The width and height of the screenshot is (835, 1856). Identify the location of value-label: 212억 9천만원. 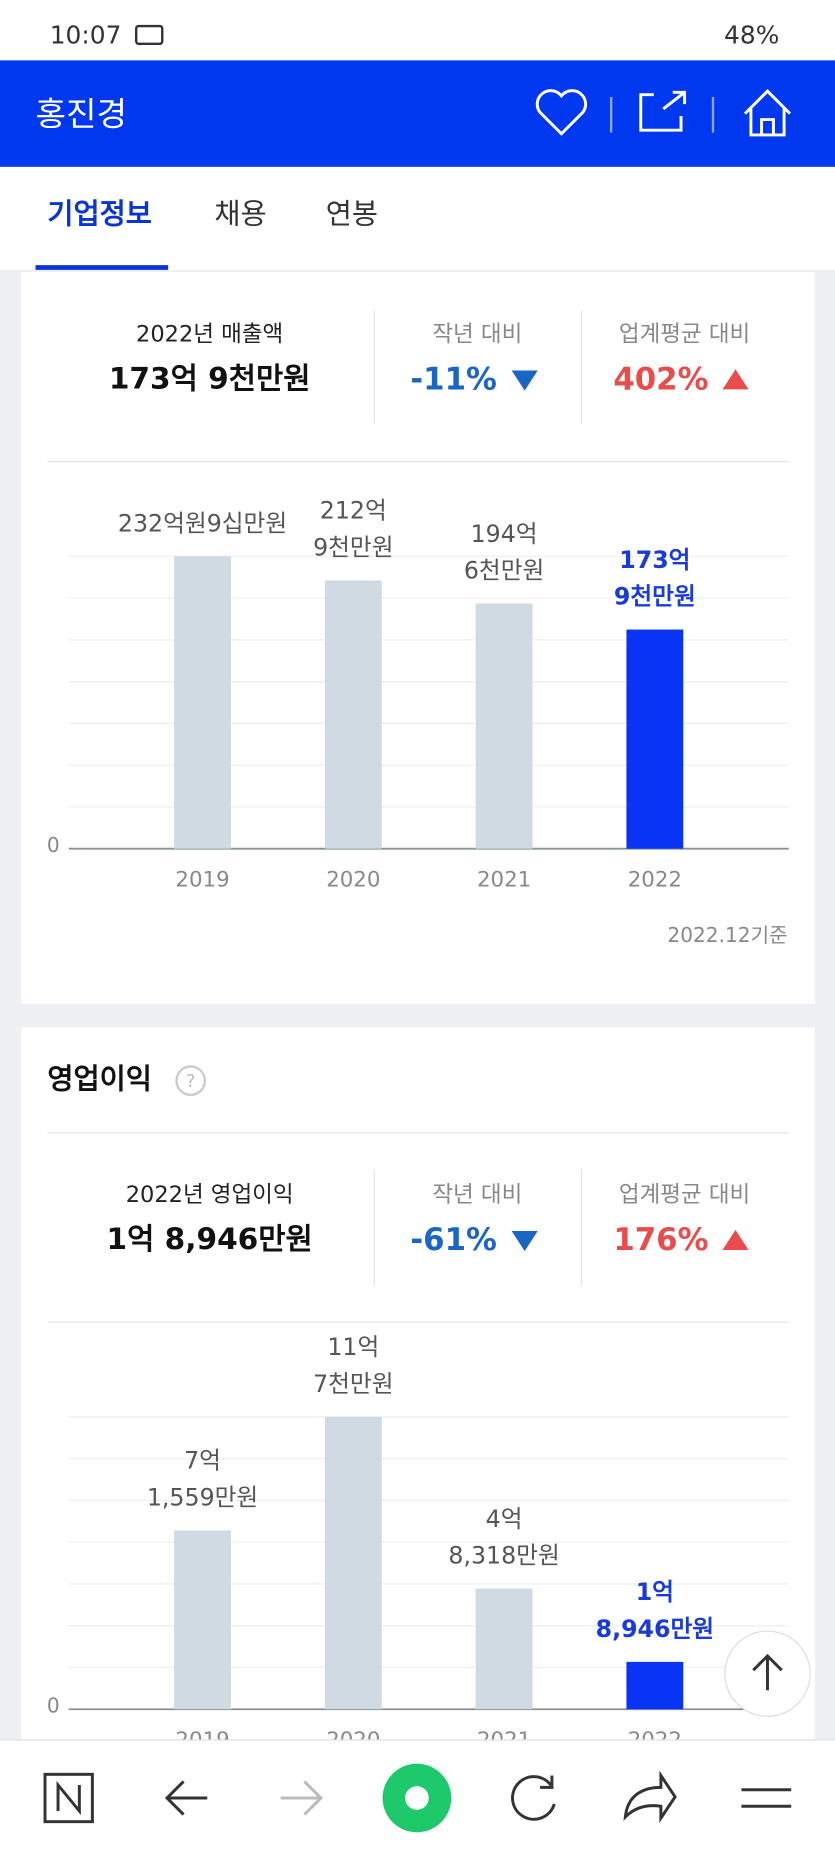
(353, 528).